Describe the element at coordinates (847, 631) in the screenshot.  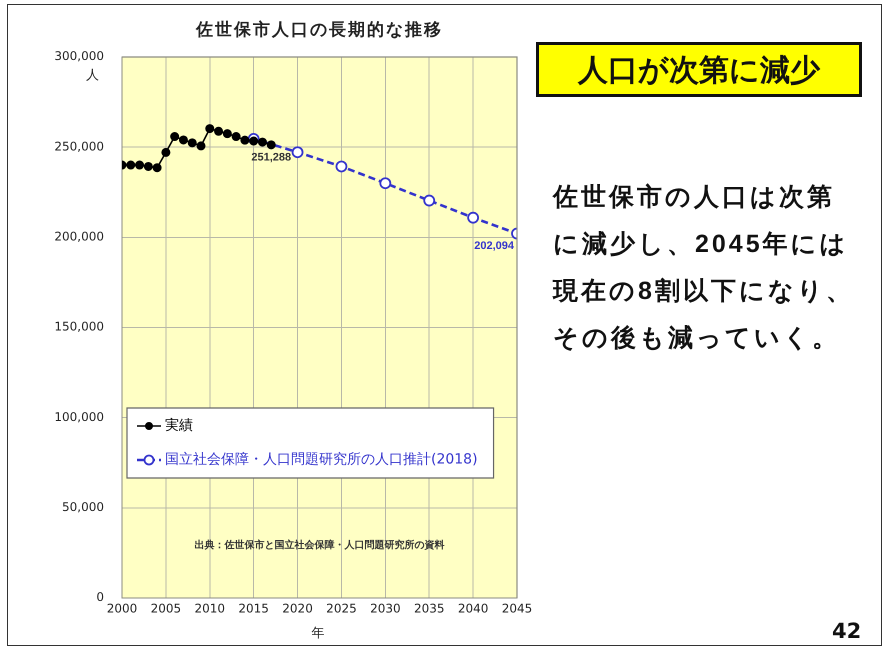
I see `text: 42` at that location.